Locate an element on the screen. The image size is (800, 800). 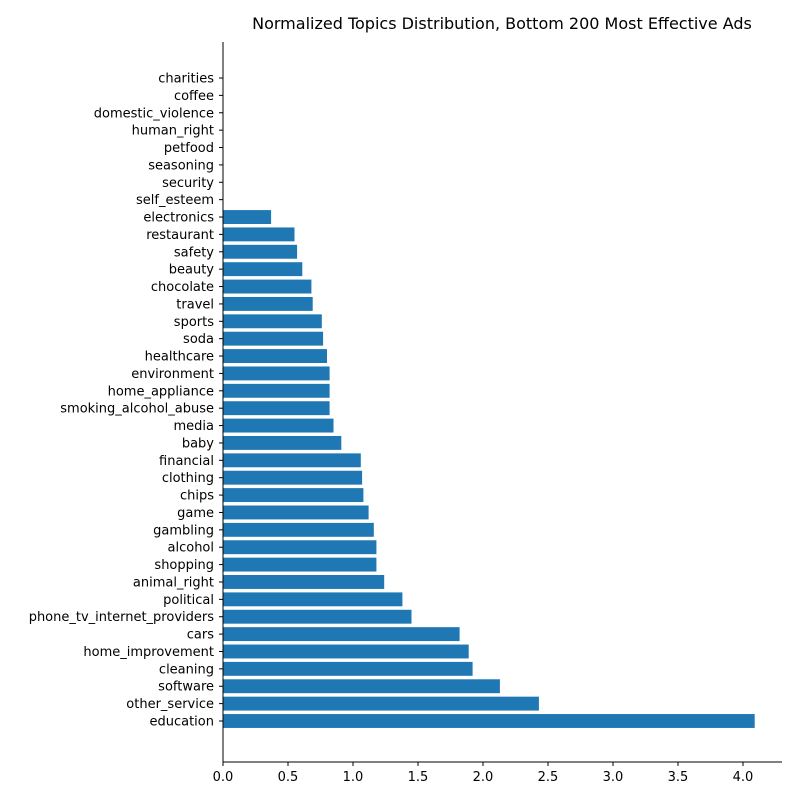
y-tick-label: cleaning is located at coordinates (186, 669).